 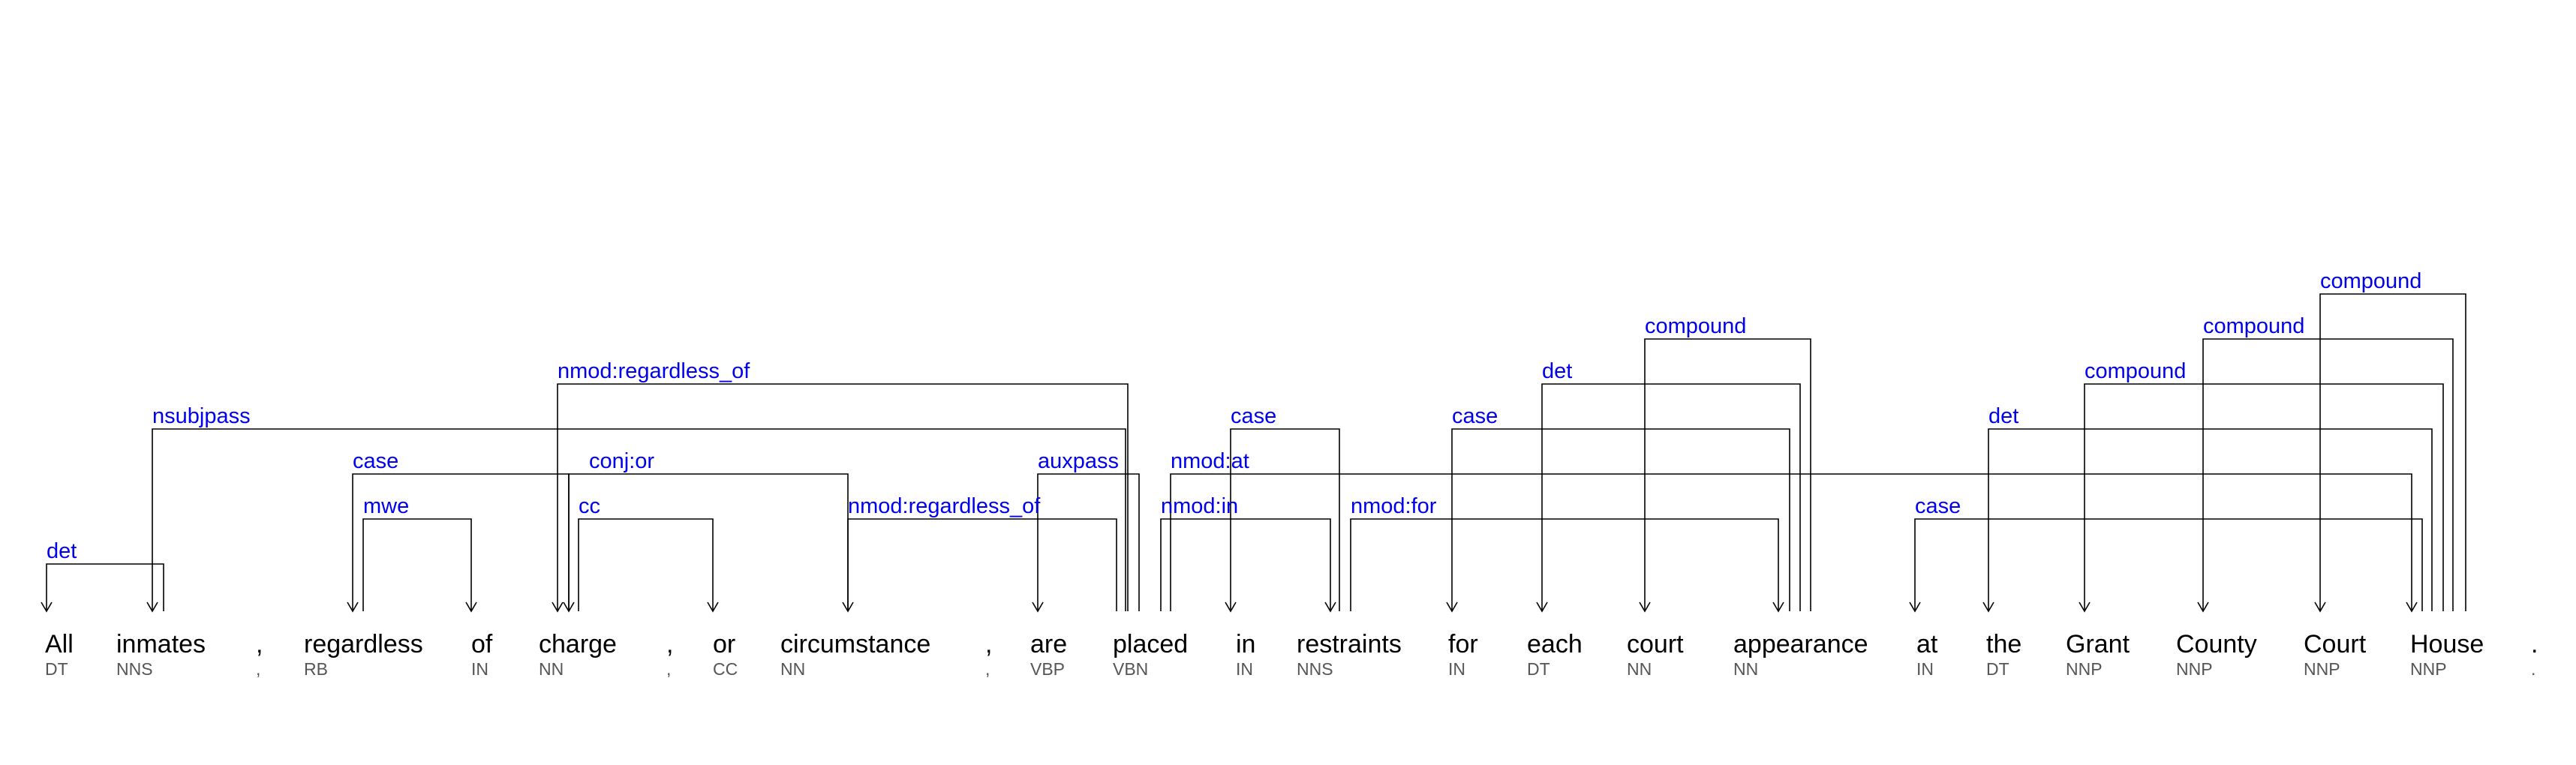 What do you see at coordinates (2003, 416) in the screenshot?
I see `dependency-label: det` at bounding box center [2003, 416].